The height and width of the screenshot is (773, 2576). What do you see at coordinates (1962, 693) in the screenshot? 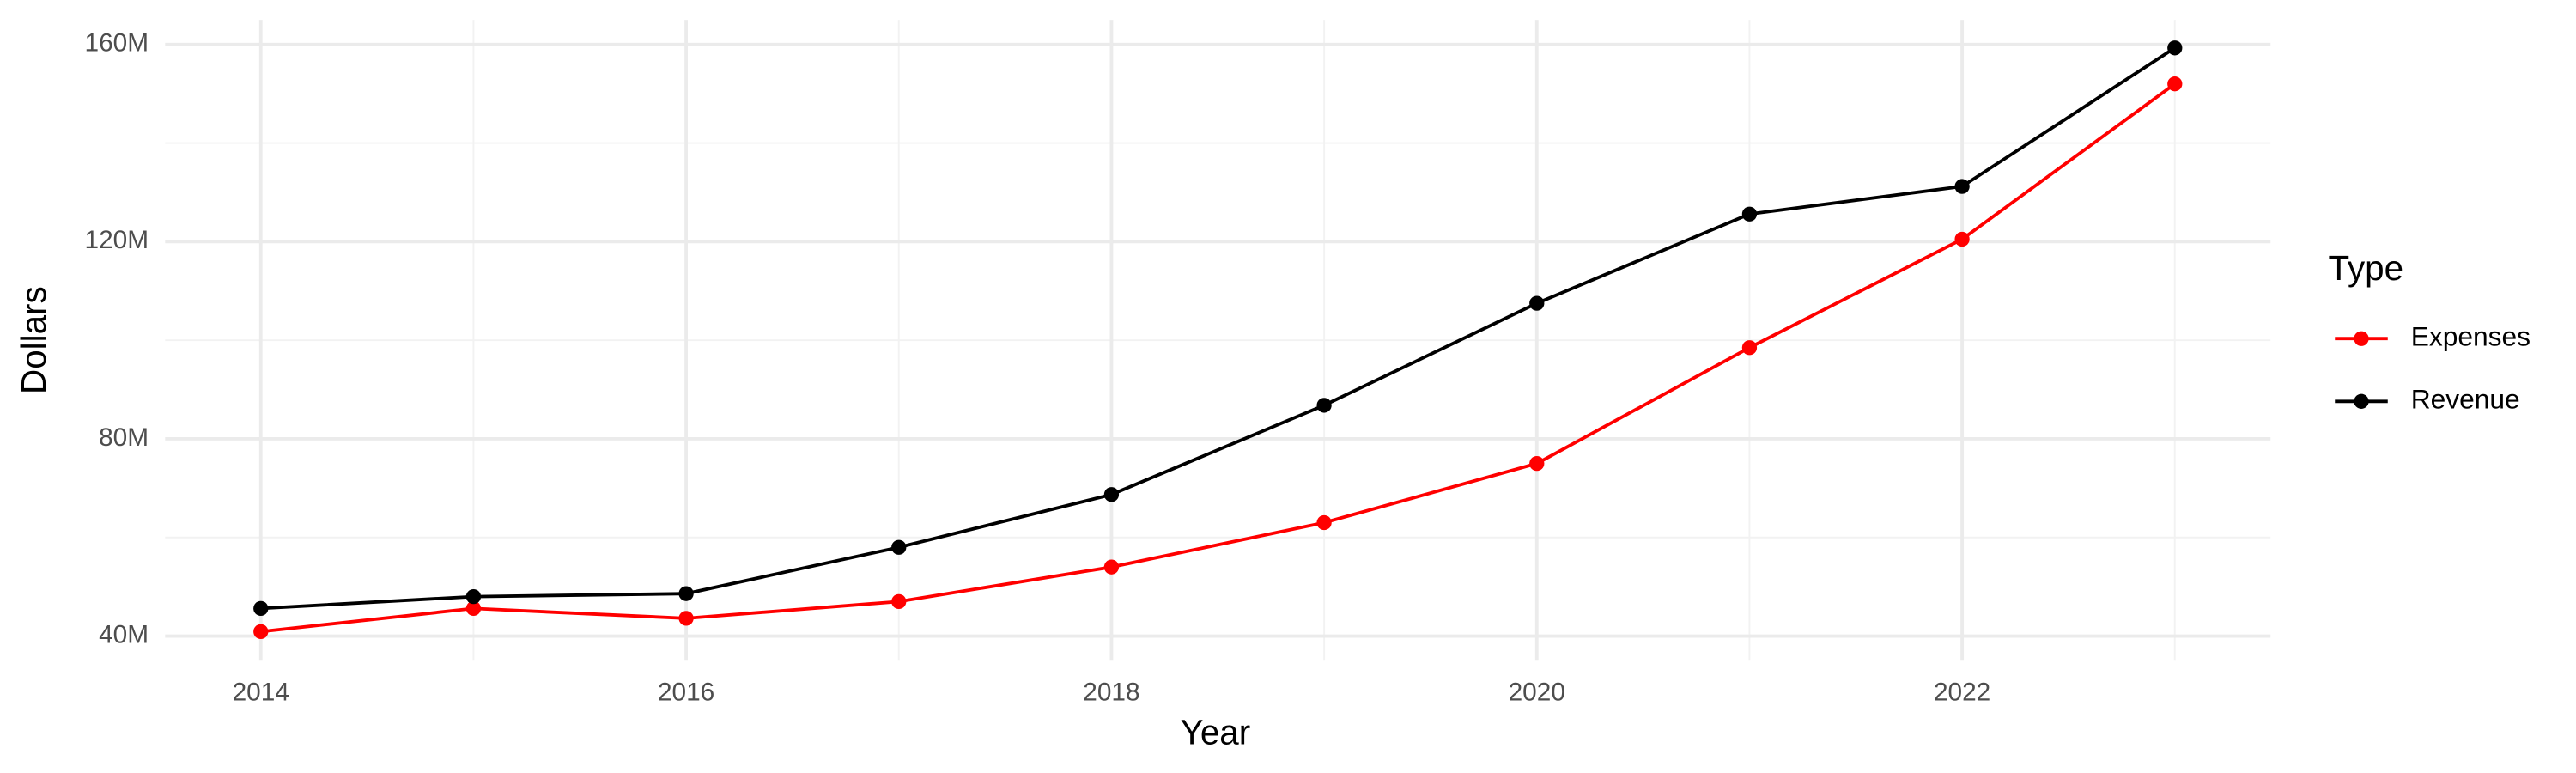
I see `x-tick-label: 2022` at bounding box center [1962, 693].